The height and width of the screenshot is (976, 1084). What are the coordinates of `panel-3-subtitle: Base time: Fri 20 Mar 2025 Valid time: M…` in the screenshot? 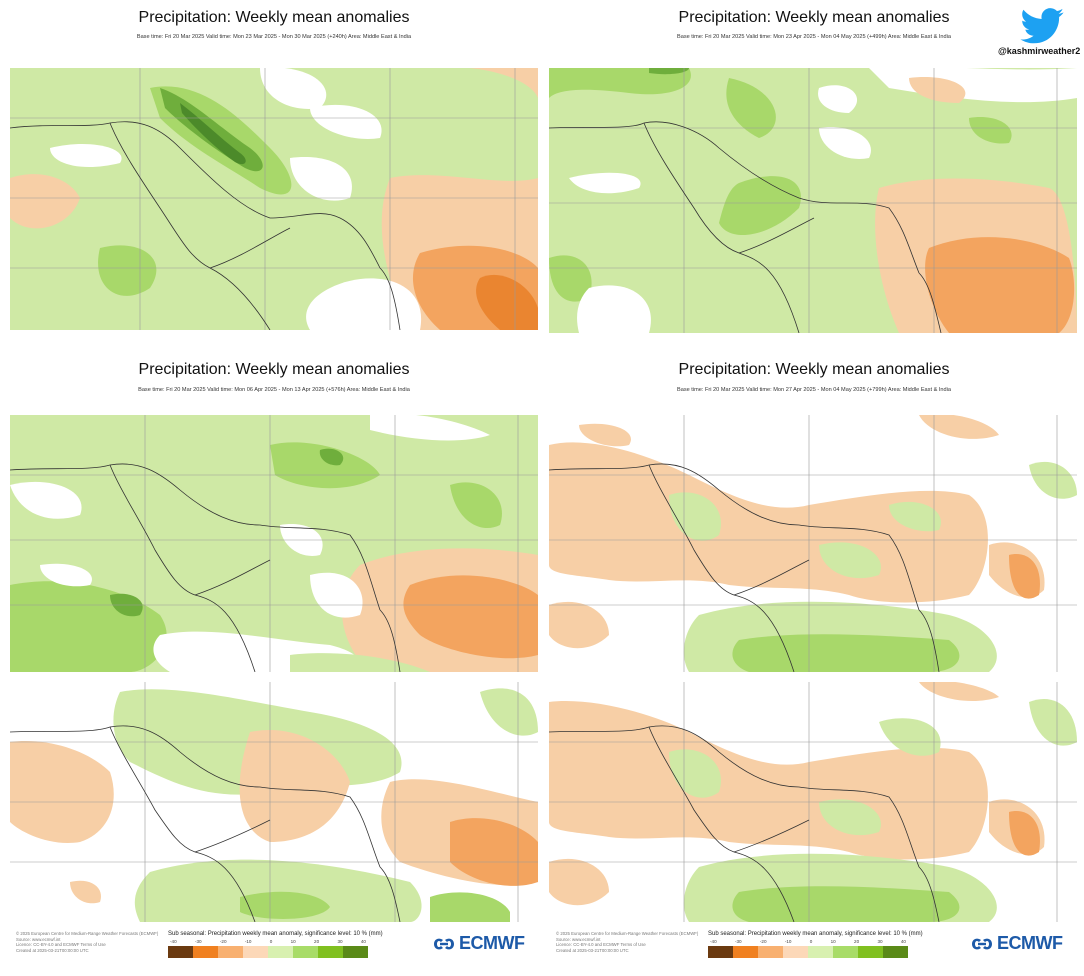 It's located at (274, 390).